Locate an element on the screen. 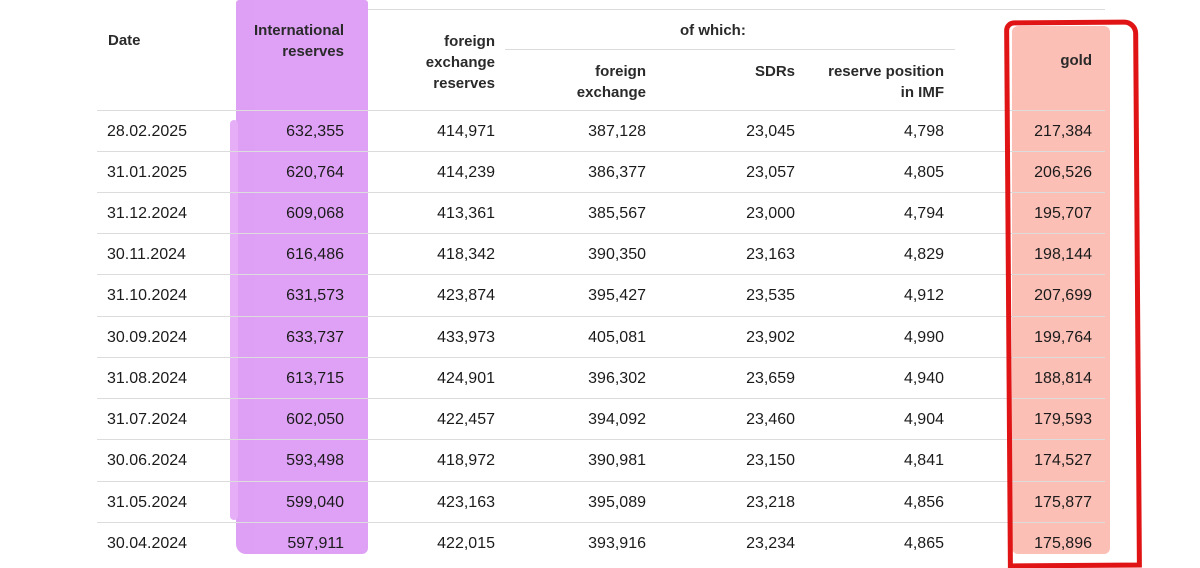  cell-gold: 188,814 is located at coordinates (1063, 378).